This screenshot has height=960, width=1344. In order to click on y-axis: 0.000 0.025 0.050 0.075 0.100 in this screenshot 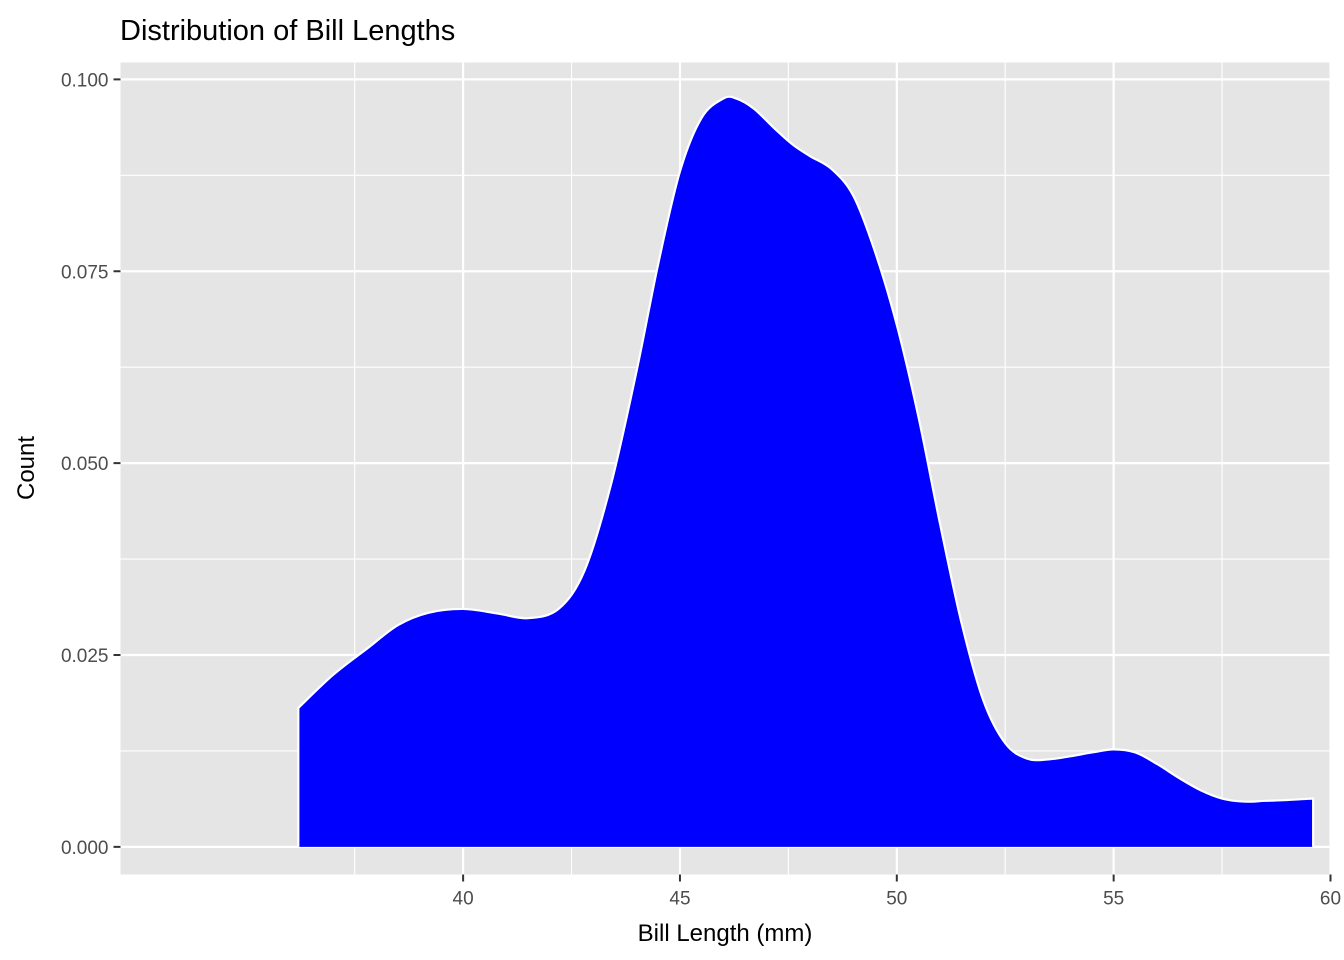, I will do `click(91, 464)`.